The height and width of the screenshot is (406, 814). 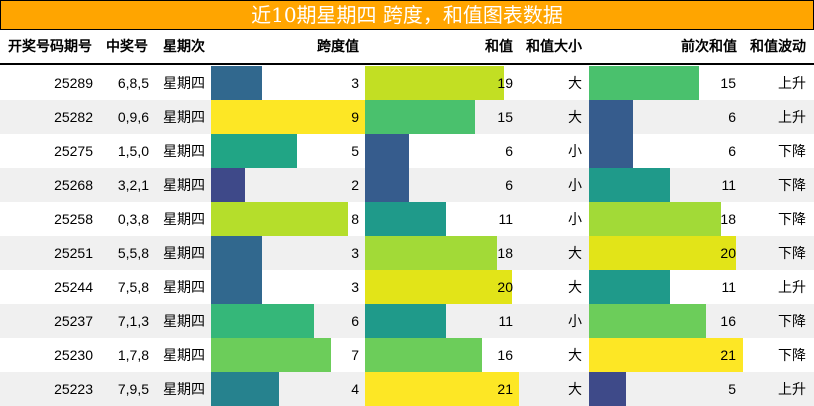 What do you see at coordinates (505, 253) in the screenshot?
I see `sum-value: 18` at bounding box center [505, 253].